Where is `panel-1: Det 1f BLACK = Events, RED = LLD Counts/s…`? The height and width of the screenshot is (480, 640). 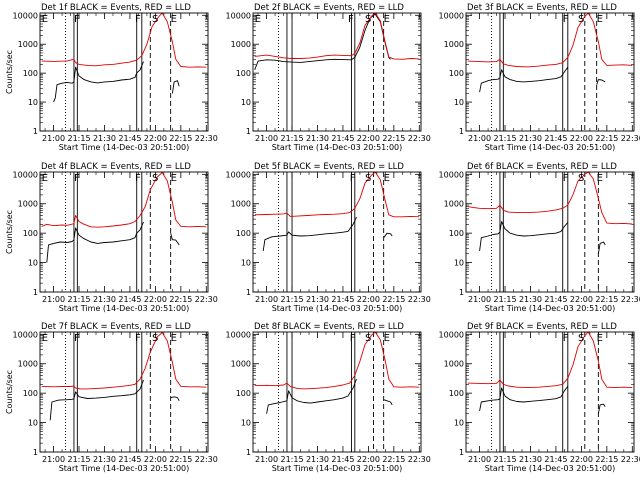 panel-1: Det 1f BLACK = Events, RED = LLD Counts/s… is located at coordinates (111, 77).